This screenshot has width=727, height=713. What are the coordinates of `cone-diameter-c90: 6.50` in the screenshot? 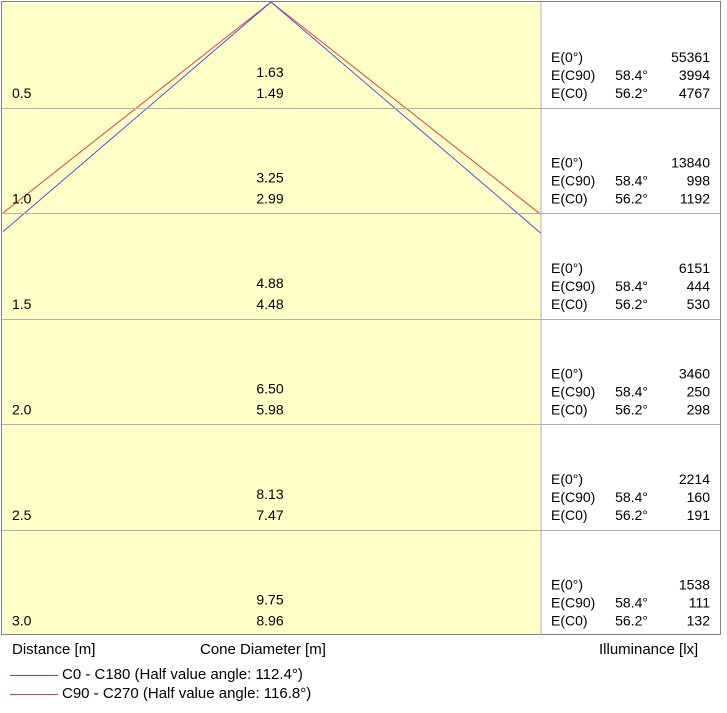 It's located at (269, 389).